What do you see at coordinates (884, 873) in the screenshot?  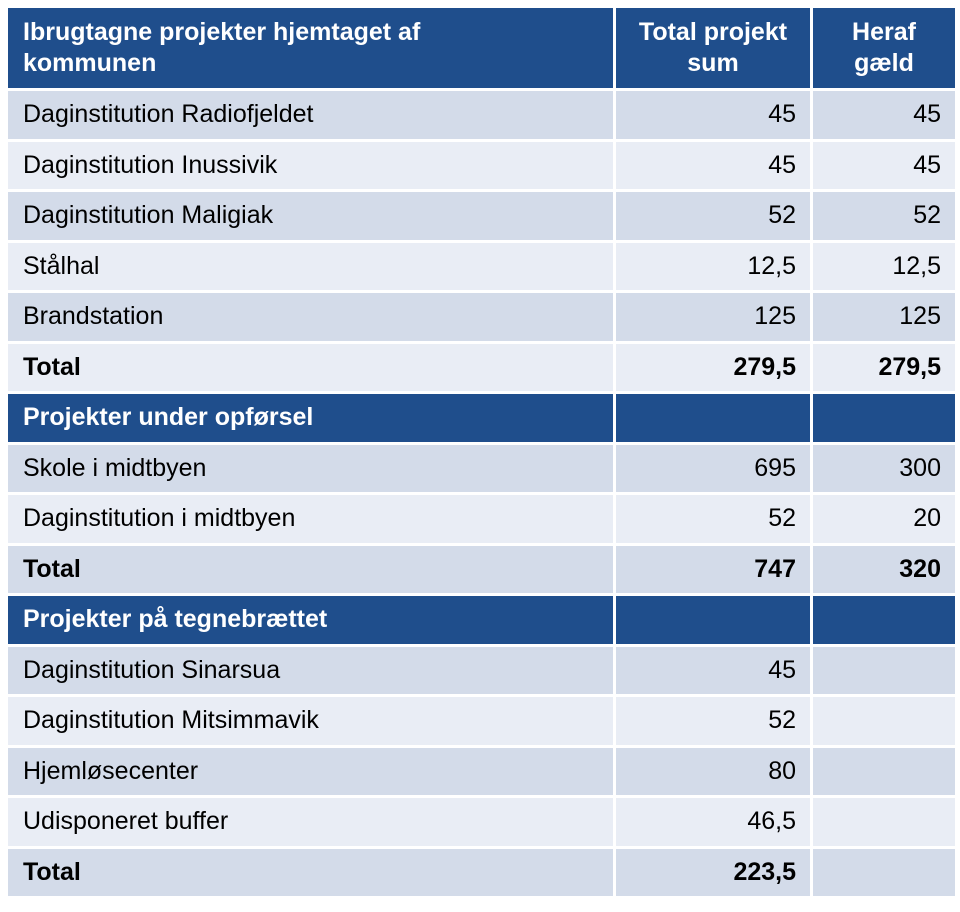 I see `total-row-debt` at bounding box center [884, 873].